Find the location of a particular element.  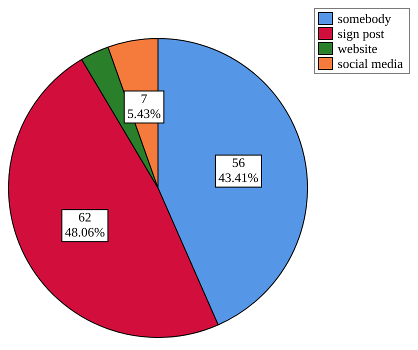

legend-label: social media is located at coordinates (370, 64).